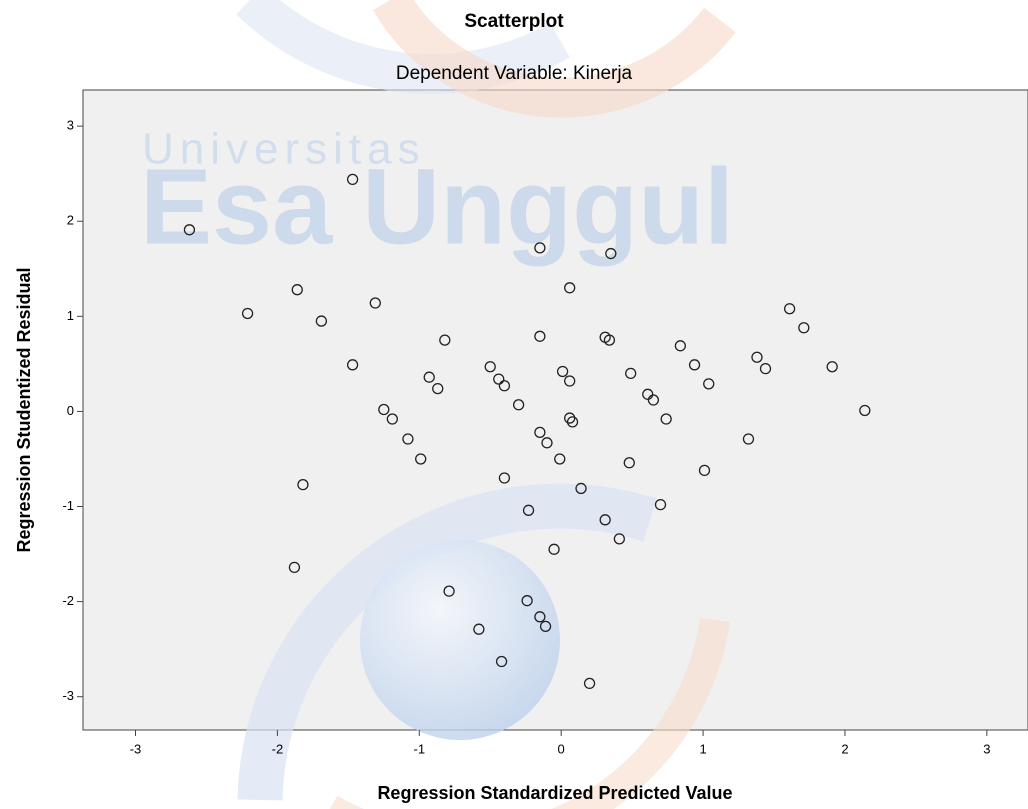 This screenshot has height=809, width=1028. I want to click on y-tick-label: 1, so click(70, 315).